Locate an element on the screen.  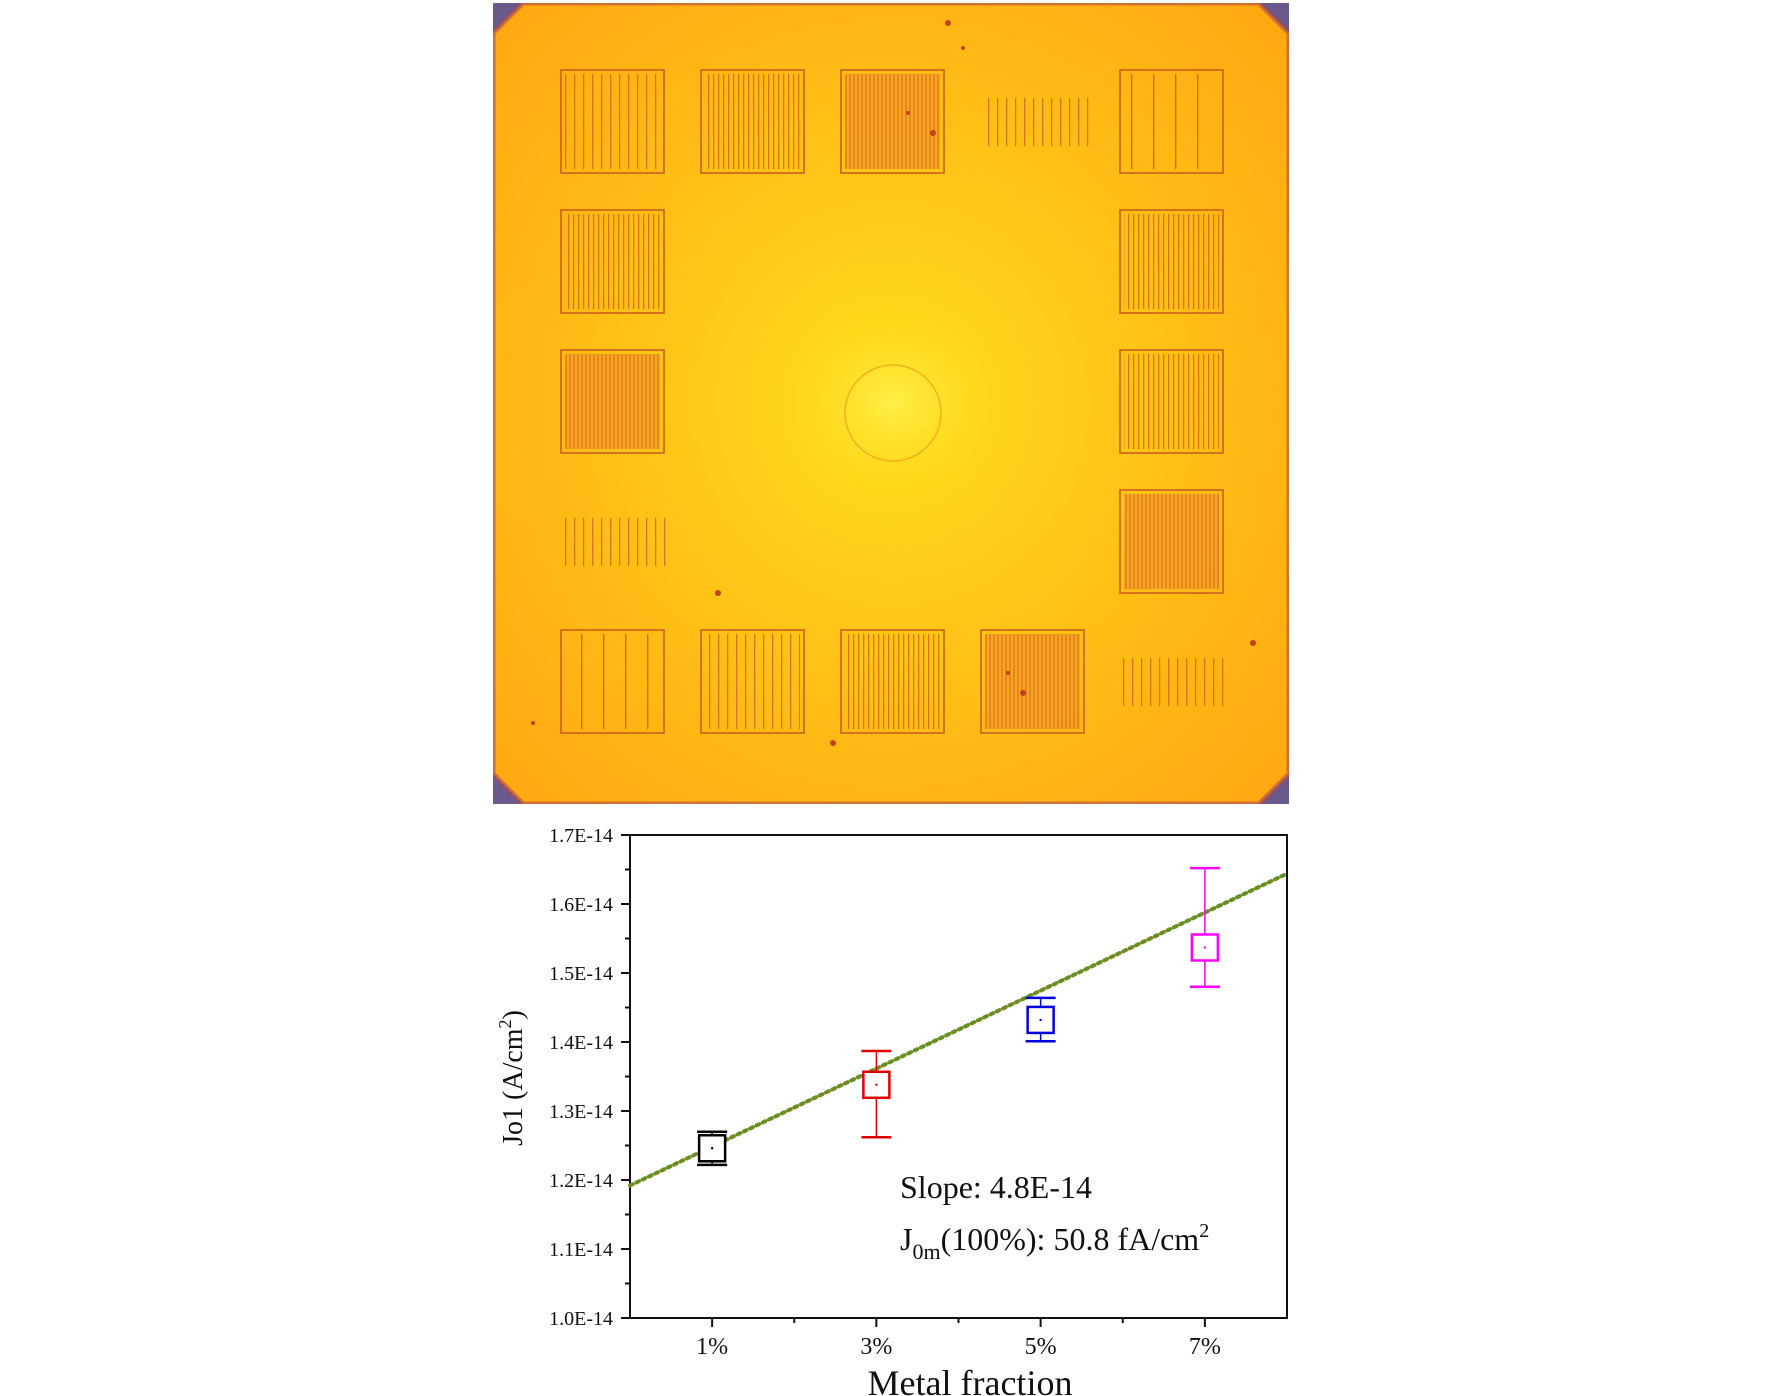
y-tick-label: 1.3E-14 is located at coordinates (581, 1112).